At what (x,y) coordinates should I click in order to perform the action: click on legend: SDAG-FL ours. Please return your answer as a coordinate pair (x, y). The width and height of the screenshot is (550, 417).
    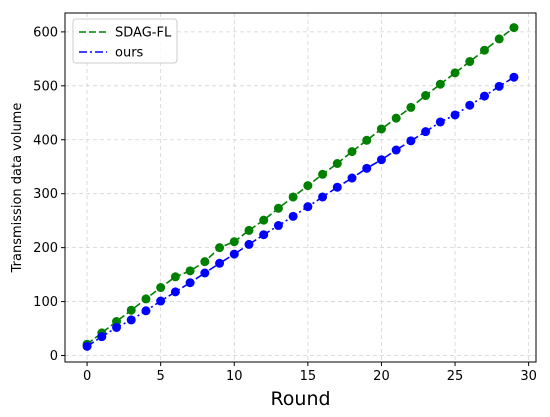
    Looking at the image, I should click on (125, 41).